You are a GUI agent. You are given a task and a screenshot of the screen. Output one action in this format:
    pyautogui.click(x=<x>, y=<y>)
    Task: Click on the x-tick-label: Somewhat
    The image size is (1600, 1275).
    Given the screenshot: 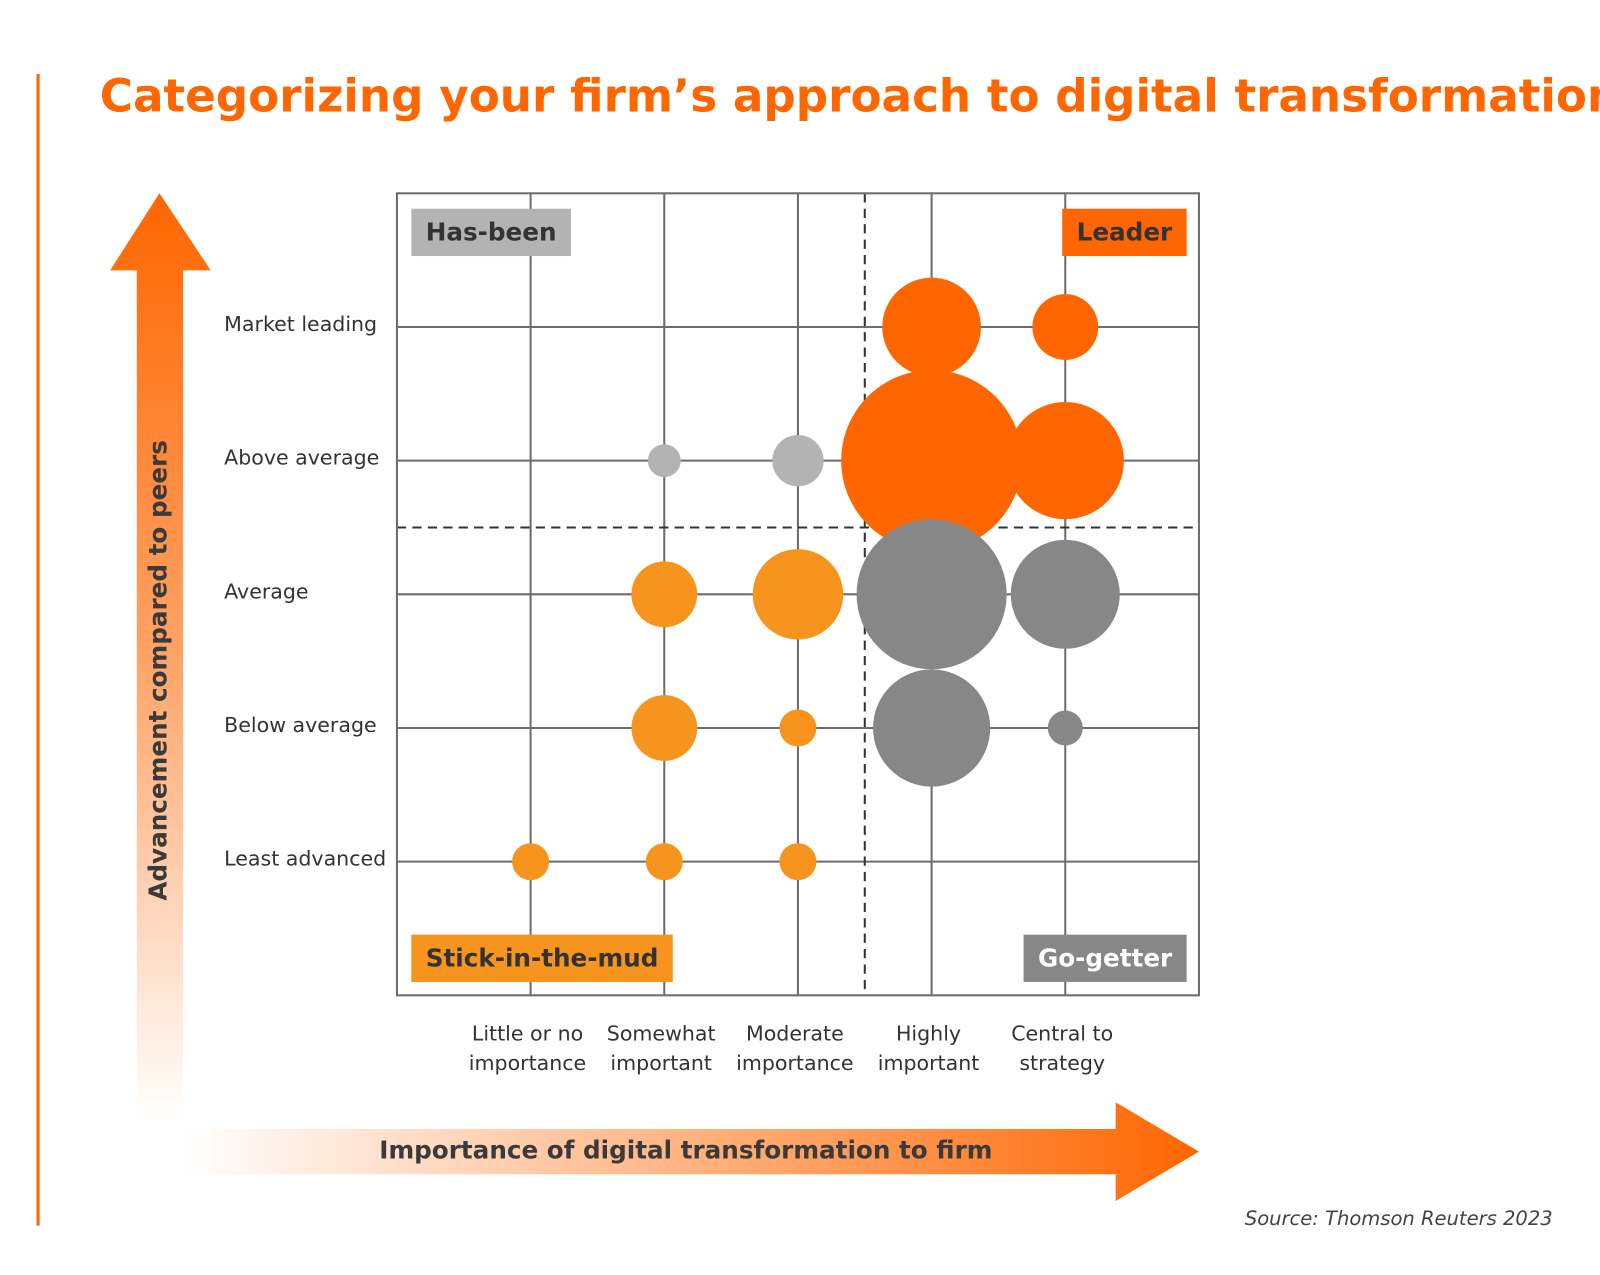 What is the action you would take?
    pyautogui.click(x=661, y=1033)
    